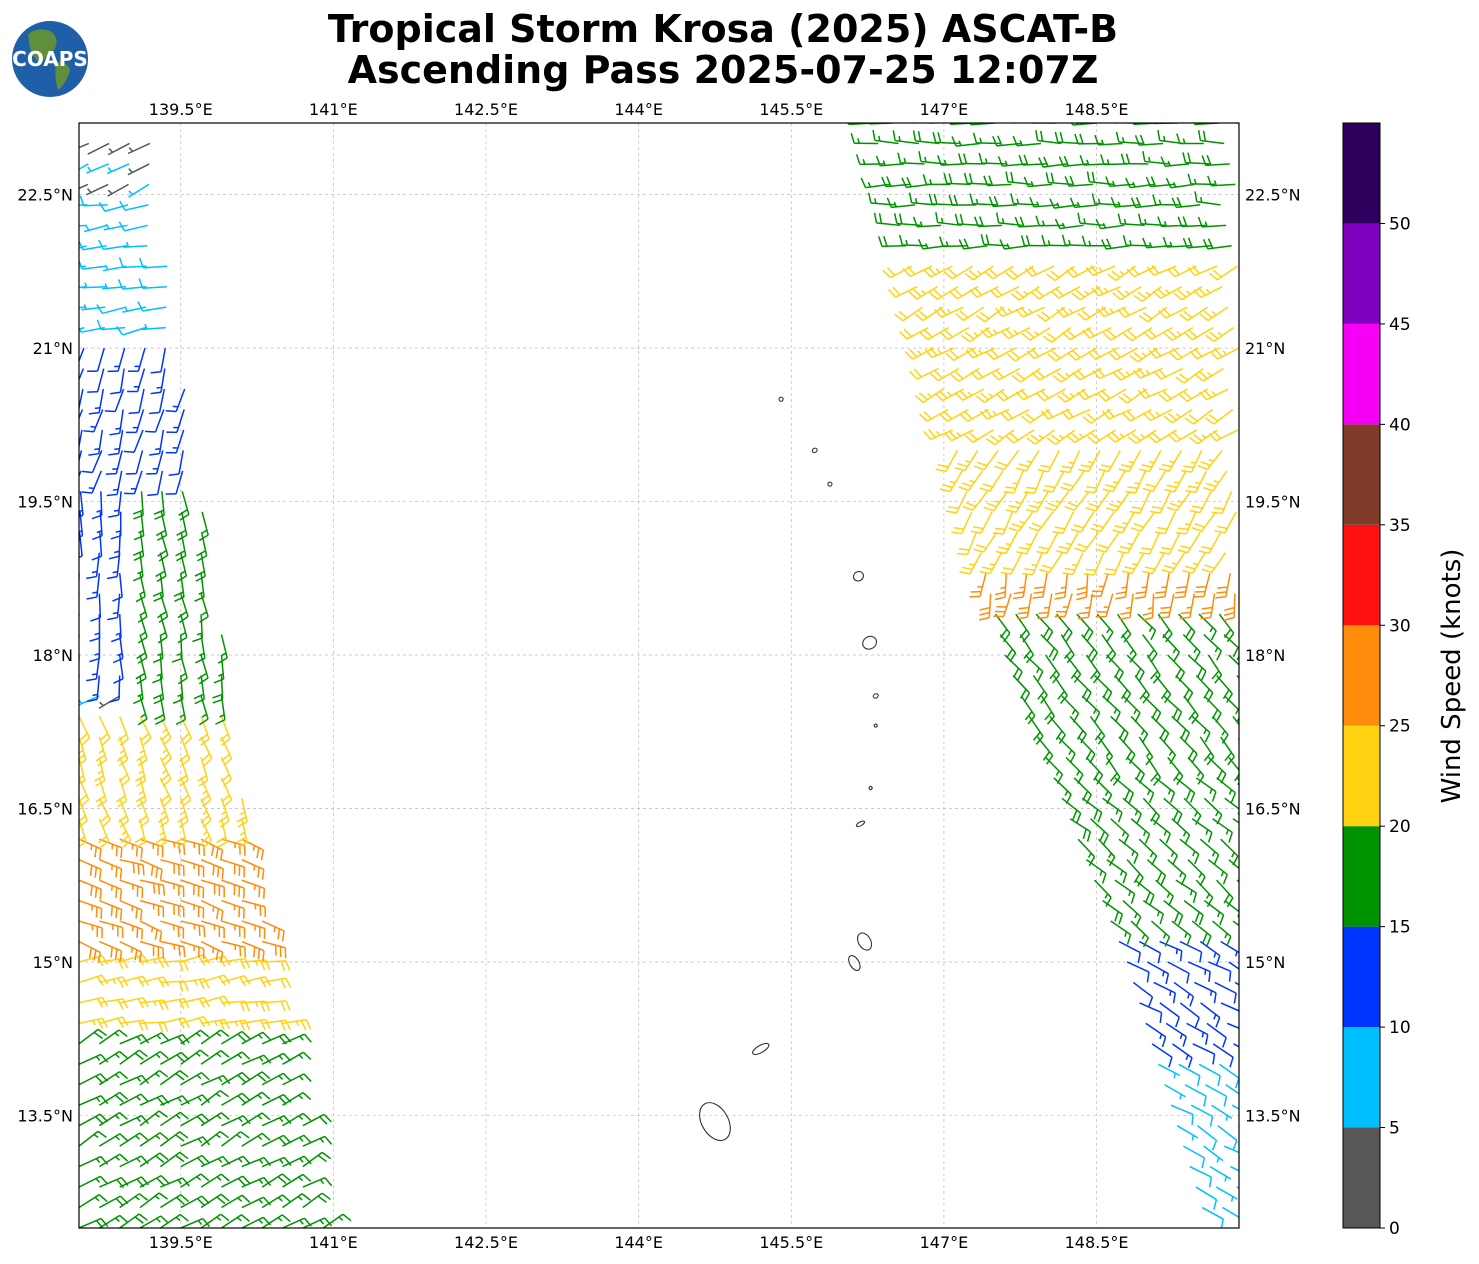  Describe the element at coordinates (1361, 876) in the screenshot. I see `colorbar-bin` at that location.